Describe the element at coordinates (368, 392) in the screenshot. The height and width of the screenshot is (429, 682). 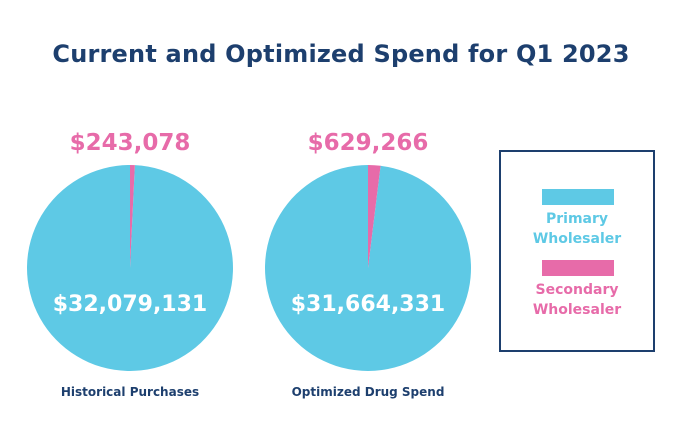
I see `chart-label: Optimized Drug Spend` at that location.